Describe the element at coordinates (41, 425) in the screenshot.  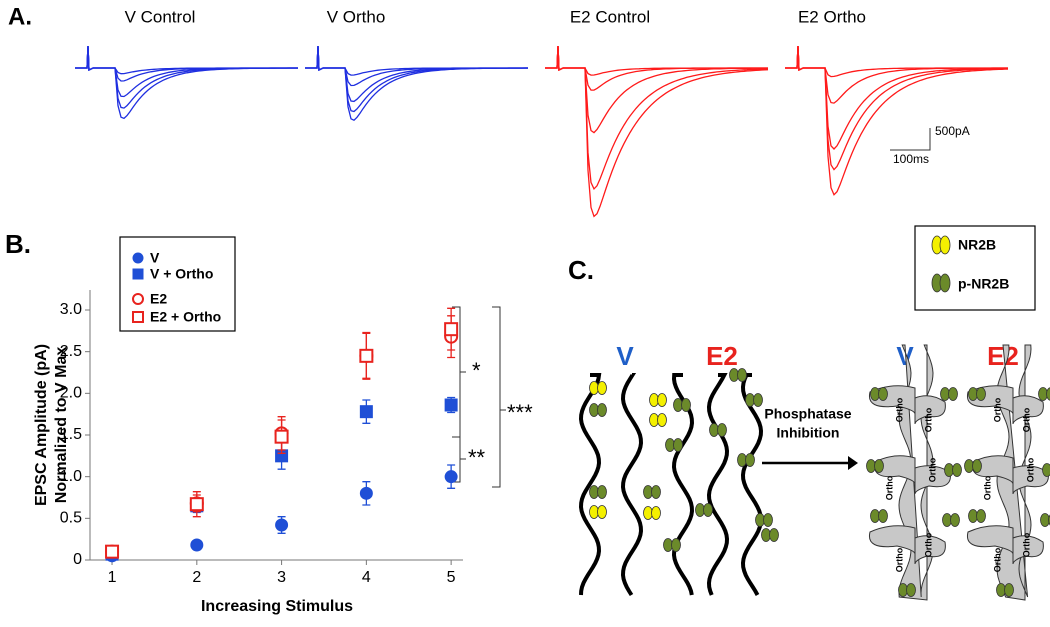
I see `y-axis-label: EPSC Amplitude (pA)` at that location.